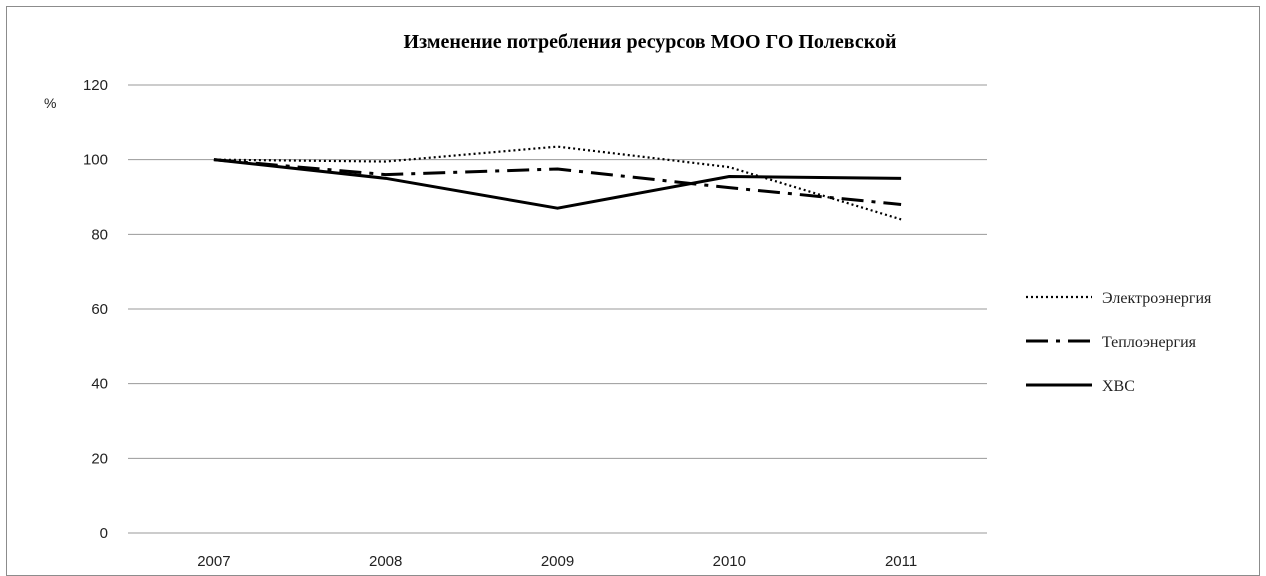  Describe the element at coordinates (99, 309) in the screenshot. I see `y-tick-label: 60` at that location.